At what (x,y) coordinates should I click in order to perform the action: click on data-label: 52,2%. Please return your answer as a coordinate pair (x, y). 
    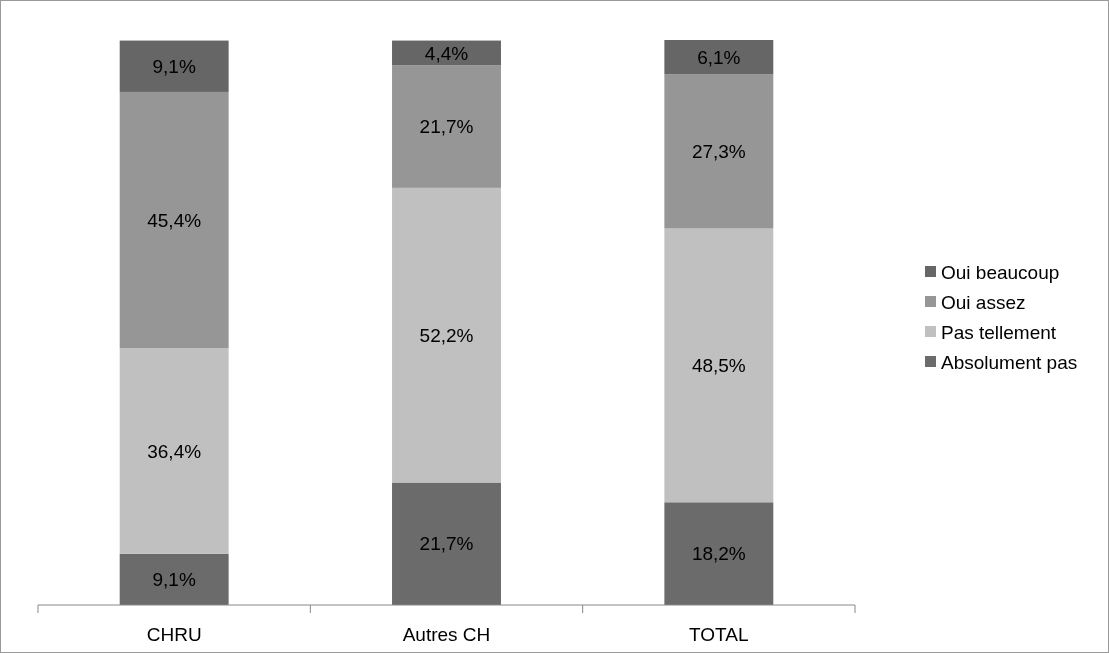
    Looking at the image, I should click on (446, 335).